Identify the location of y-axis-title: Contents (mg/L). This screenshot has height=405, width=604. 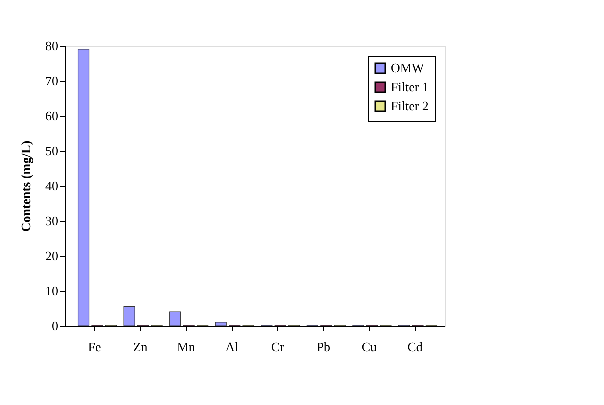
(26, 186).